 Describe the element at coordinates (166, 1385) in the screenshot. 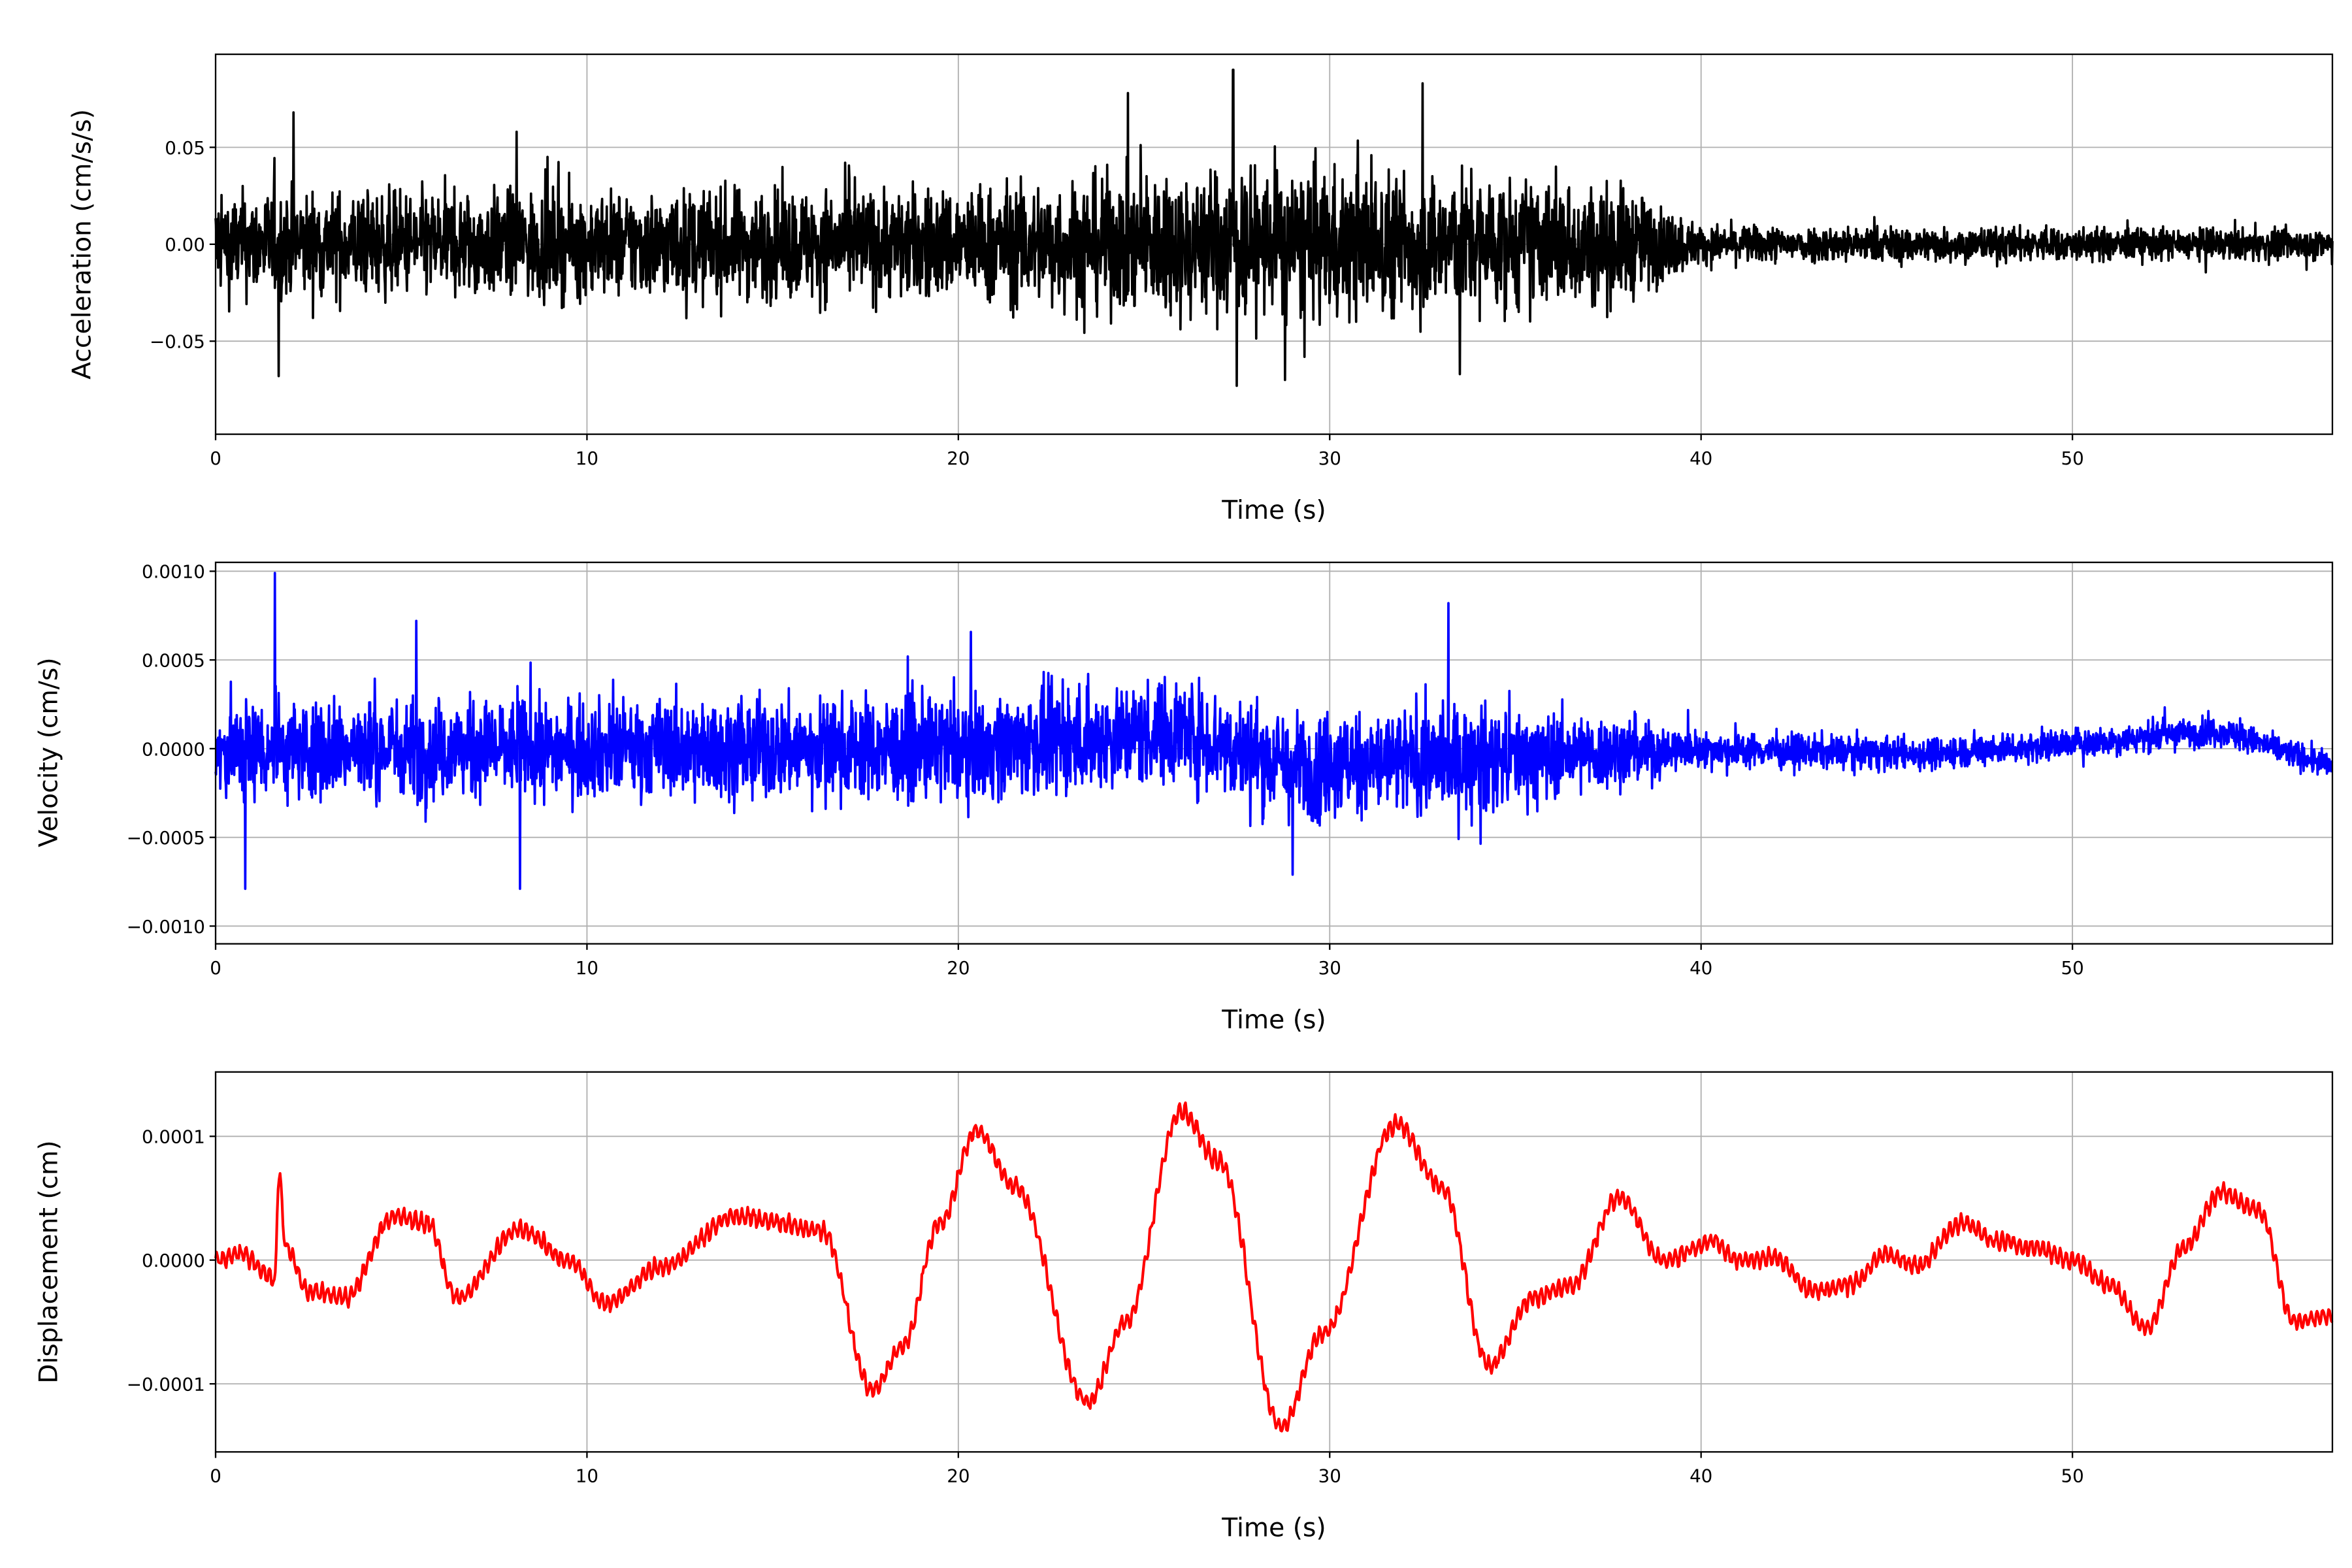

I see `displacement-ytick-label: −0.0001` at that location.